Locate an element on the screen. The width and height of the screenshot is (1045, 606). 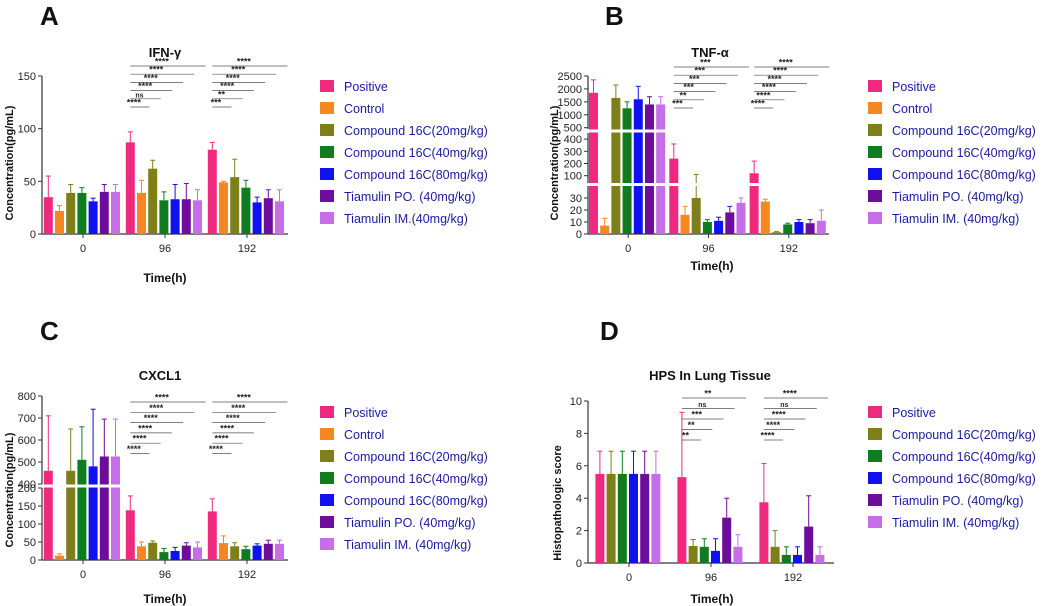
significance-label: ns is located at coordinates (139, 95).